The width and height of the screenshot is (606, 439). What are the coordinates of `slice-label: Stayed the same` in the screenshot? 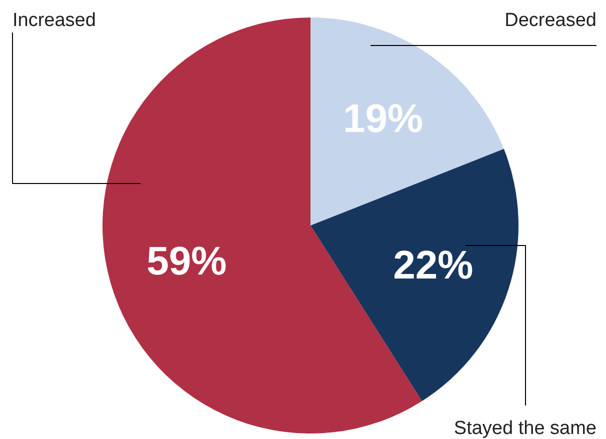 It's located at (525, 428).